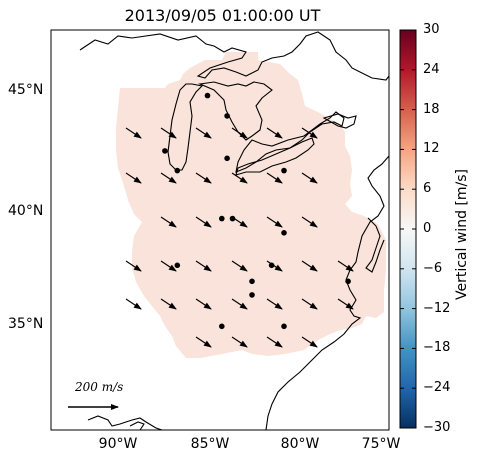 This screenshot has height=460, width=484. Describe the element at coordinates (98, 387) in the screenshot. I see `reference-arrow-label: 200 m/s` at that location.